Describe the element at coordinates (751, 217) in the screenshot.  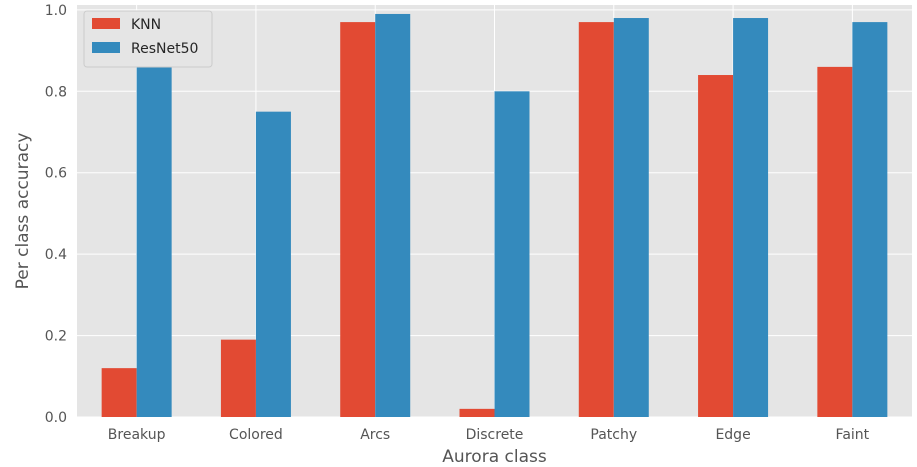
I see `bar-resnet50-edge` at that location.